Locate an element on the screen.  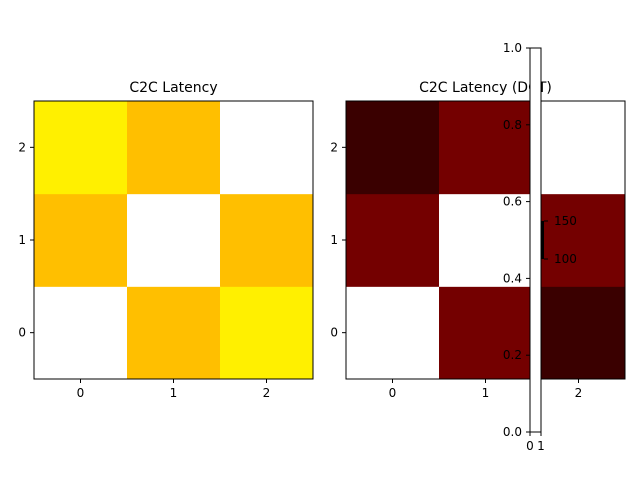
colorbar-y-tick-label: 0.6 is located at coordinates (512, 202).